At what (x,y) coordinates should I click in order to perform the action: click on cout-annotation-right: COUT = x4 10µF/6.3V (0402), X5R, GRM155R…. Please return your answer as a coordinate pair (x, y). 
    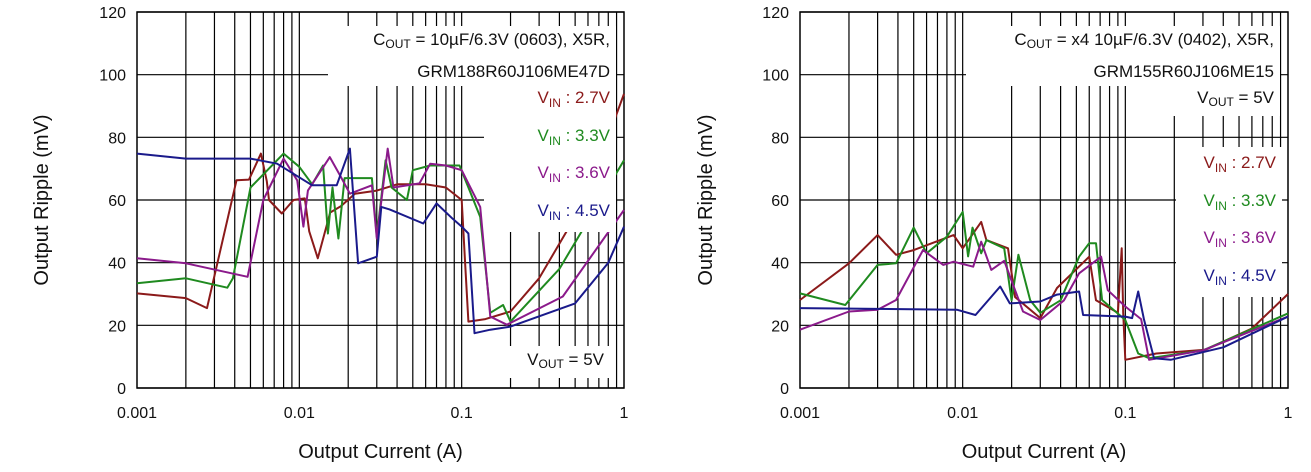
    Looking at the image, I should click on (1123, 56).